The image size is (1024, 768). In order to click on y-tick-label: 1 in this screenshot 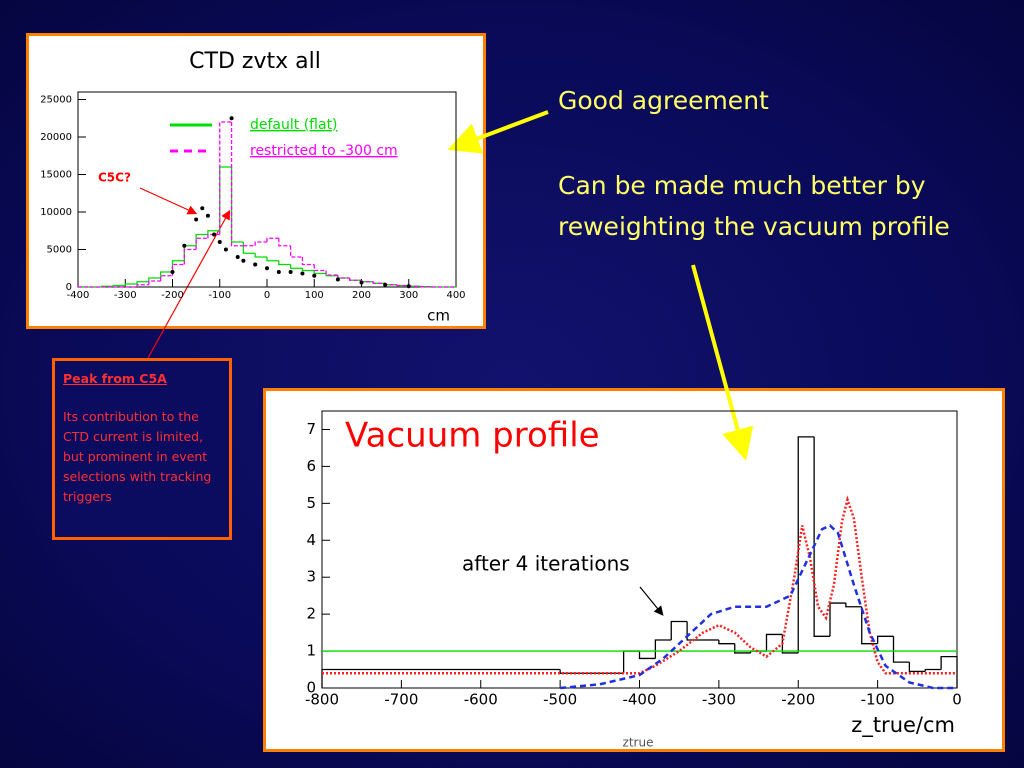, I will do `click(311, 651)`.